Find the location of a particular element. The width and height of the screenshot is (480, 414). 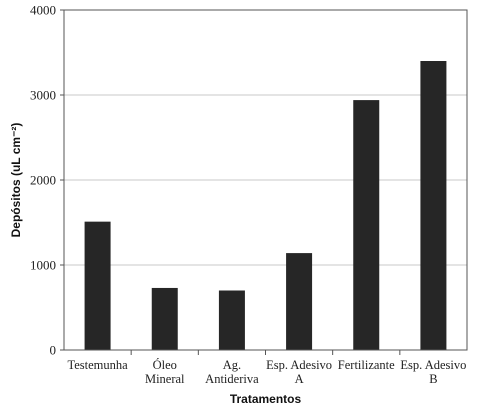

x-tick-label: A is located at coordinates (299, 379).